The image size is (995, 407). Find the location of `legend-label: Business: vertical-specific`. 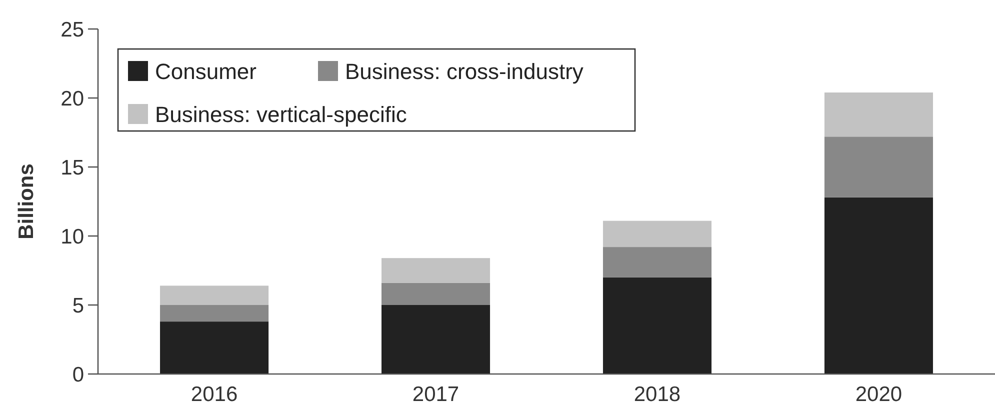

legend-label: Business: vertical-specific is located at coordinates (281, 114).